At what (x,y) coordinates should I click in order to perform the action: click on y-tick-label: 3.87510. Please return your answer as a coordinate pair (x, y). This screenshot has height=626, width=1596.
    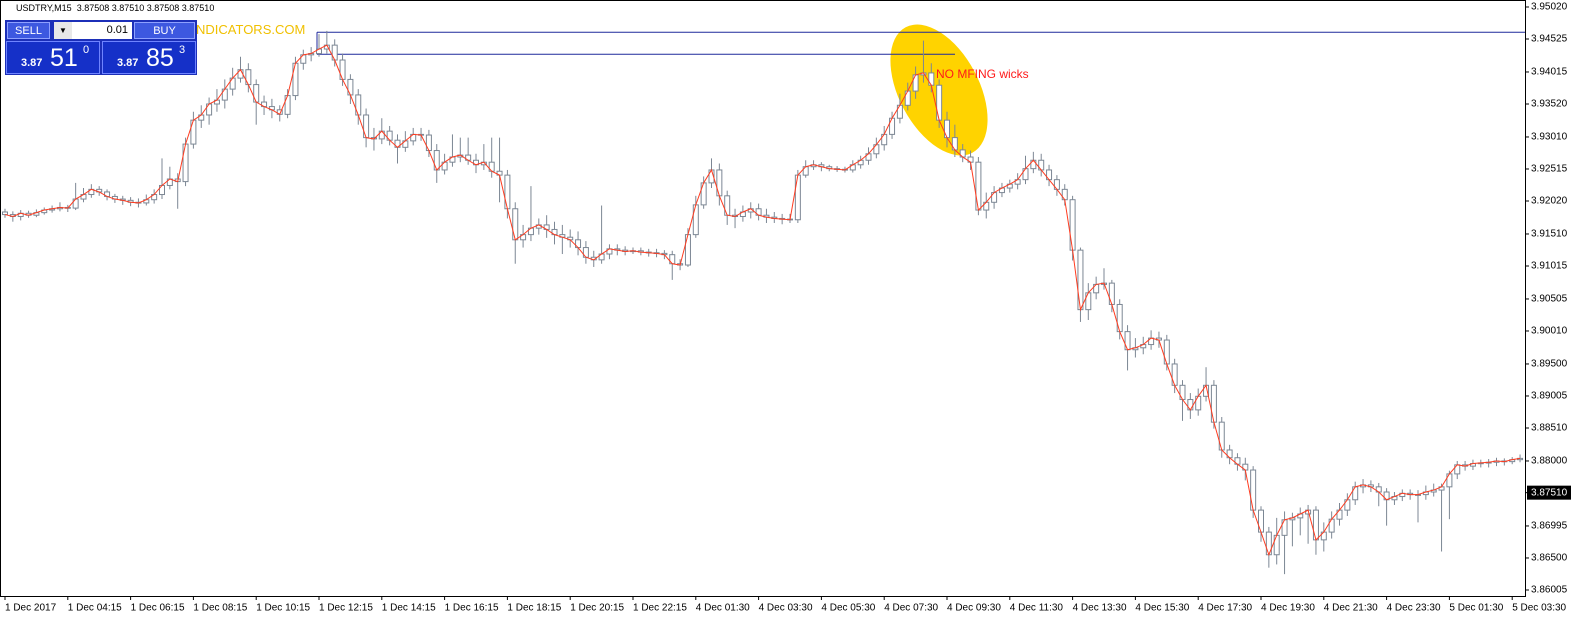
    Looking at the image, I should click on (1549, 492).